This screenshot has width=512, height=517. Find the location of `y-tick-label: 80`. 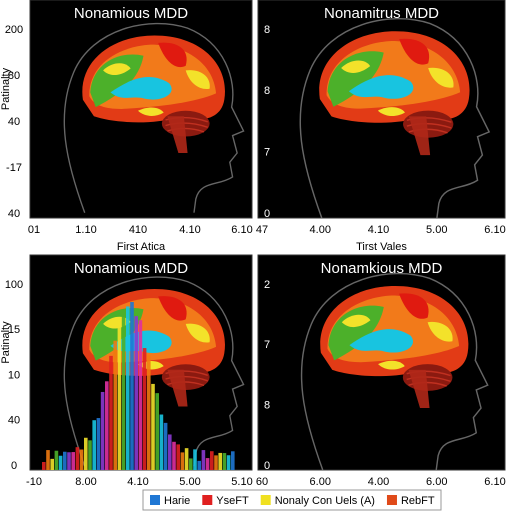

y-tick-label: 80 is located at coordinates (14, 76).